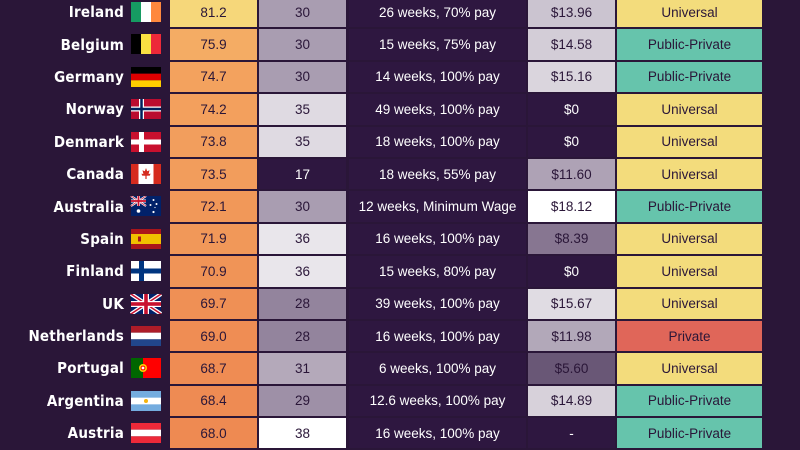  Describe the element at coordinates (437, 109) in the screenshot. I see `parental-leave-cell: 49 weeks, 100% pay` at that location.